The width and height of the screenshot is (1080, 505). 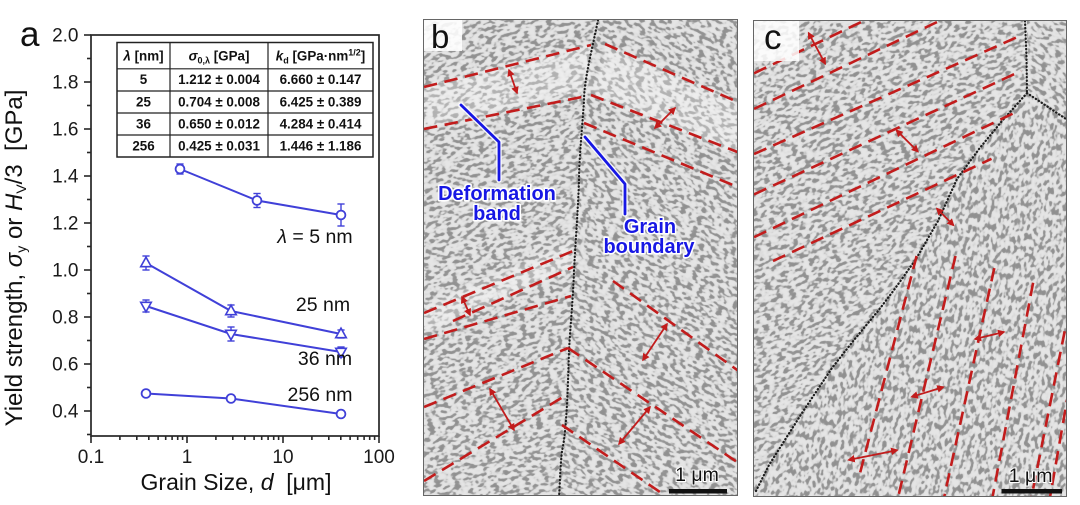 I want to click on svg-text: 6.425 ± 0.389, so click(x=321, y=101).